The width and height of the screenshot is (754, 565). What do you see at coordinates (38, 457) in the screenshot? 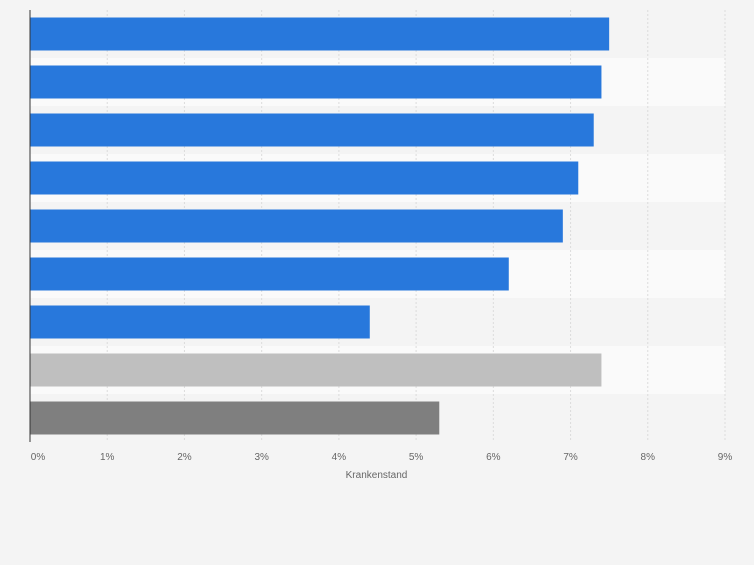
I see `x-tick-label: 0%` at bounding box center [38, 457].